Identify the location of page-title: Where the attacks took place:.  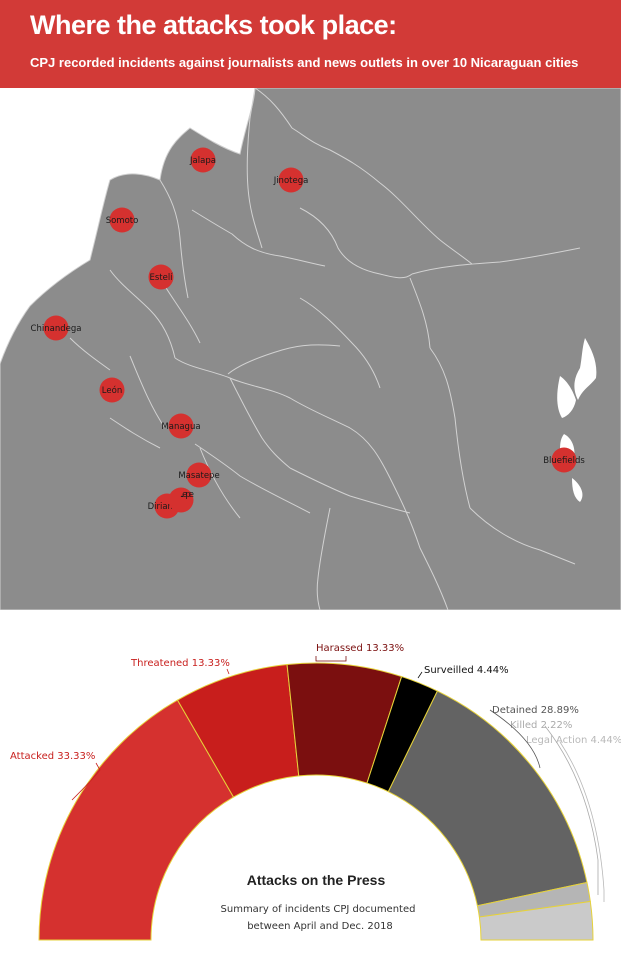
(213, 25).